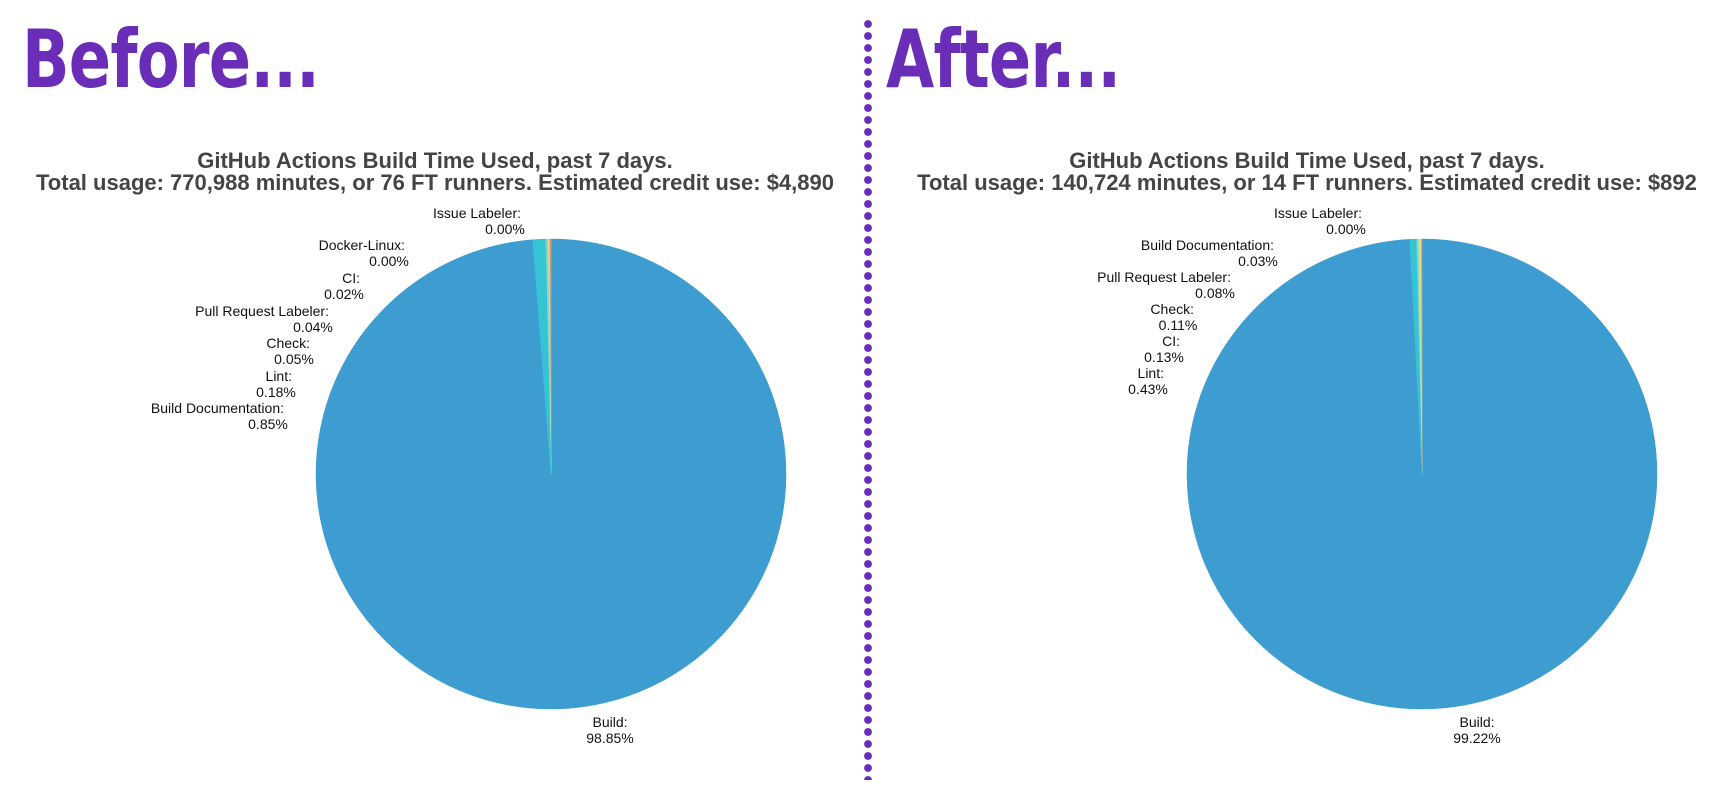 This screenshot has width=1729, height=800. What do you see at coordinates (1148, 381) in the screenshot?
I see `slice-label-lint: Lint: 0.43%` at bounding box center [1148, 381].